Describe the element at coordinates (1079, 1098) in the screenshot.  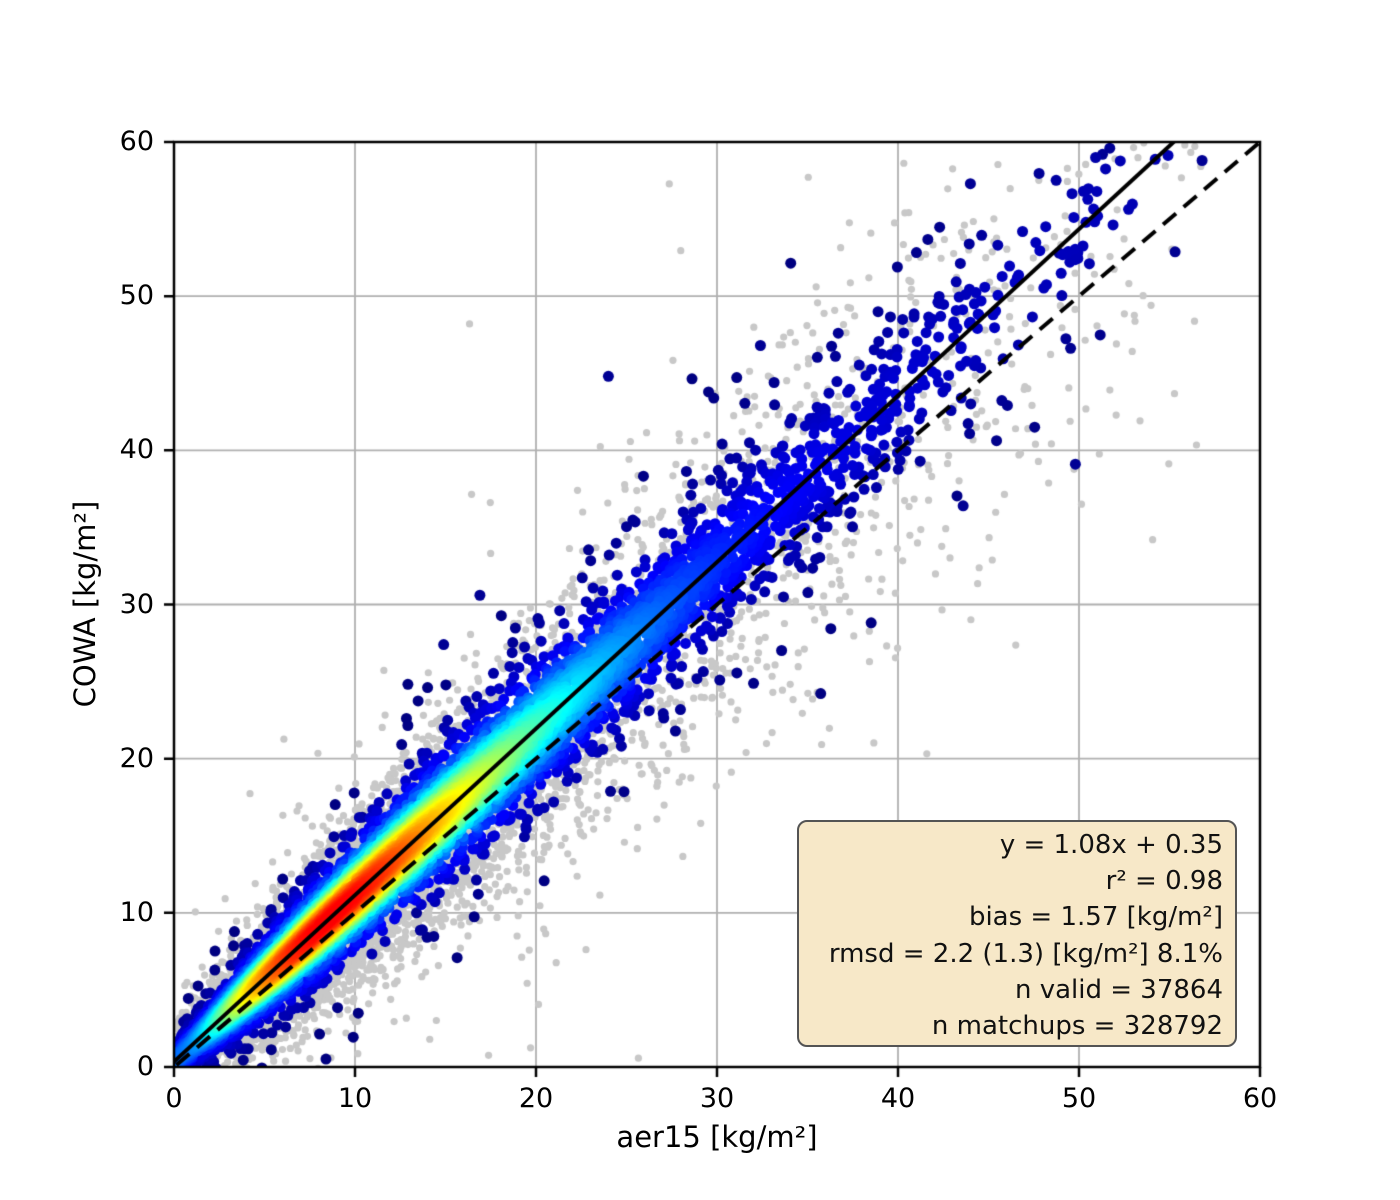
I see `x-tick-label: 50` at that location.